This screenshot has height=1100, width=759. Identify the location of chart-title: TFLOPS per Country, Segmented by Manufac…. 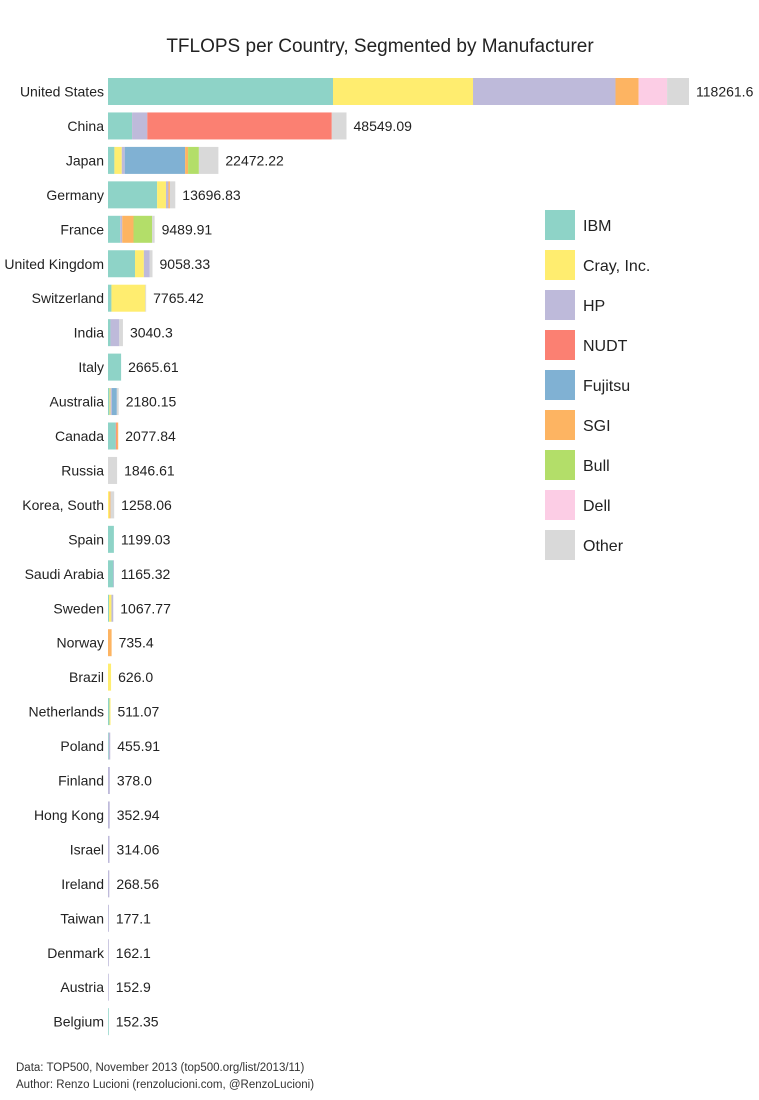
(380, 46).